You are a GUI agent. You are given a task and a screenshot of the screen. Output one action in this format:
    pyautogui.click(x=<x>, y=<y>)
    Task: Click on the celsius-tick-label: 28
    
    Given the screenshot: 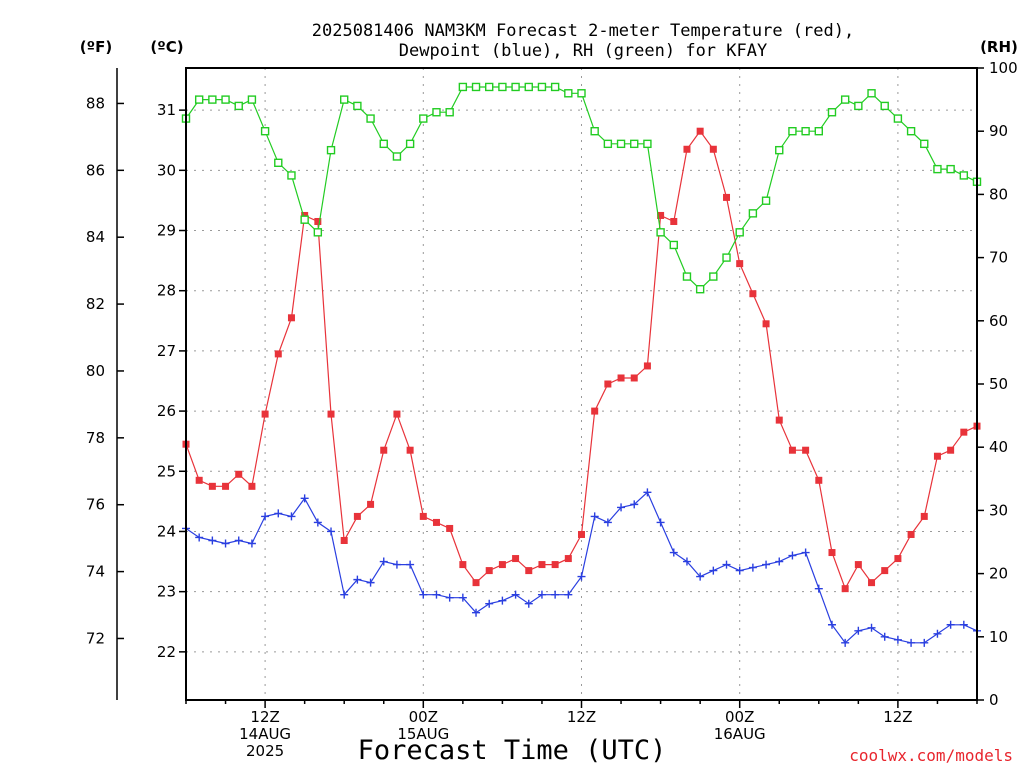 What is the action you would take?
    pyautogui.click(x=166, y=291)
    